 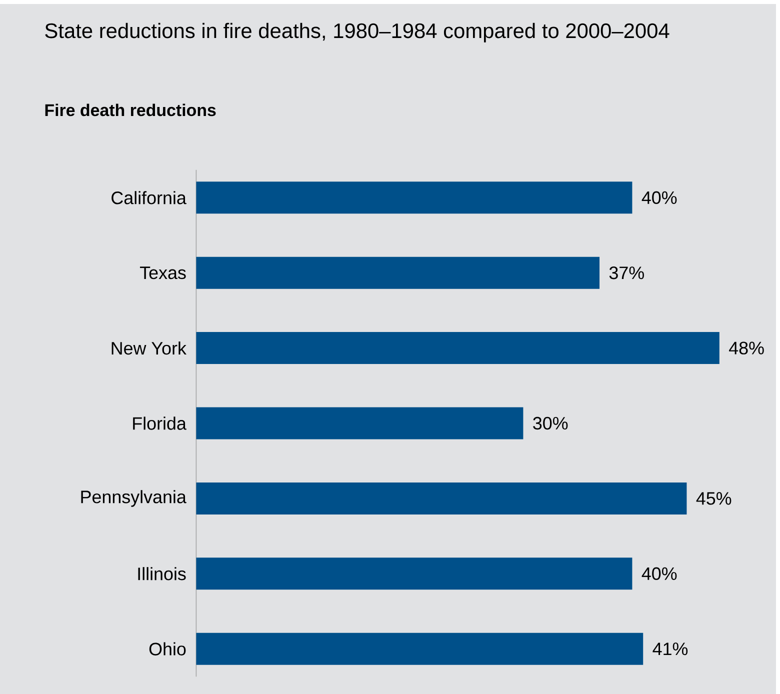 I want to click on y-tick-label: California, so click(x=149, y=197).